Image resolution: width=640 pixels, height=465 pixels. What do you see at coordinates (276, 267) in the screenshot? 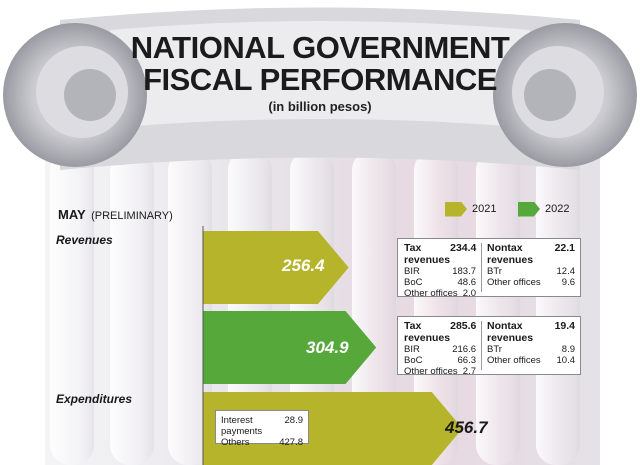
I see `bar-revenues-2021` at bounding box center [276, 267].